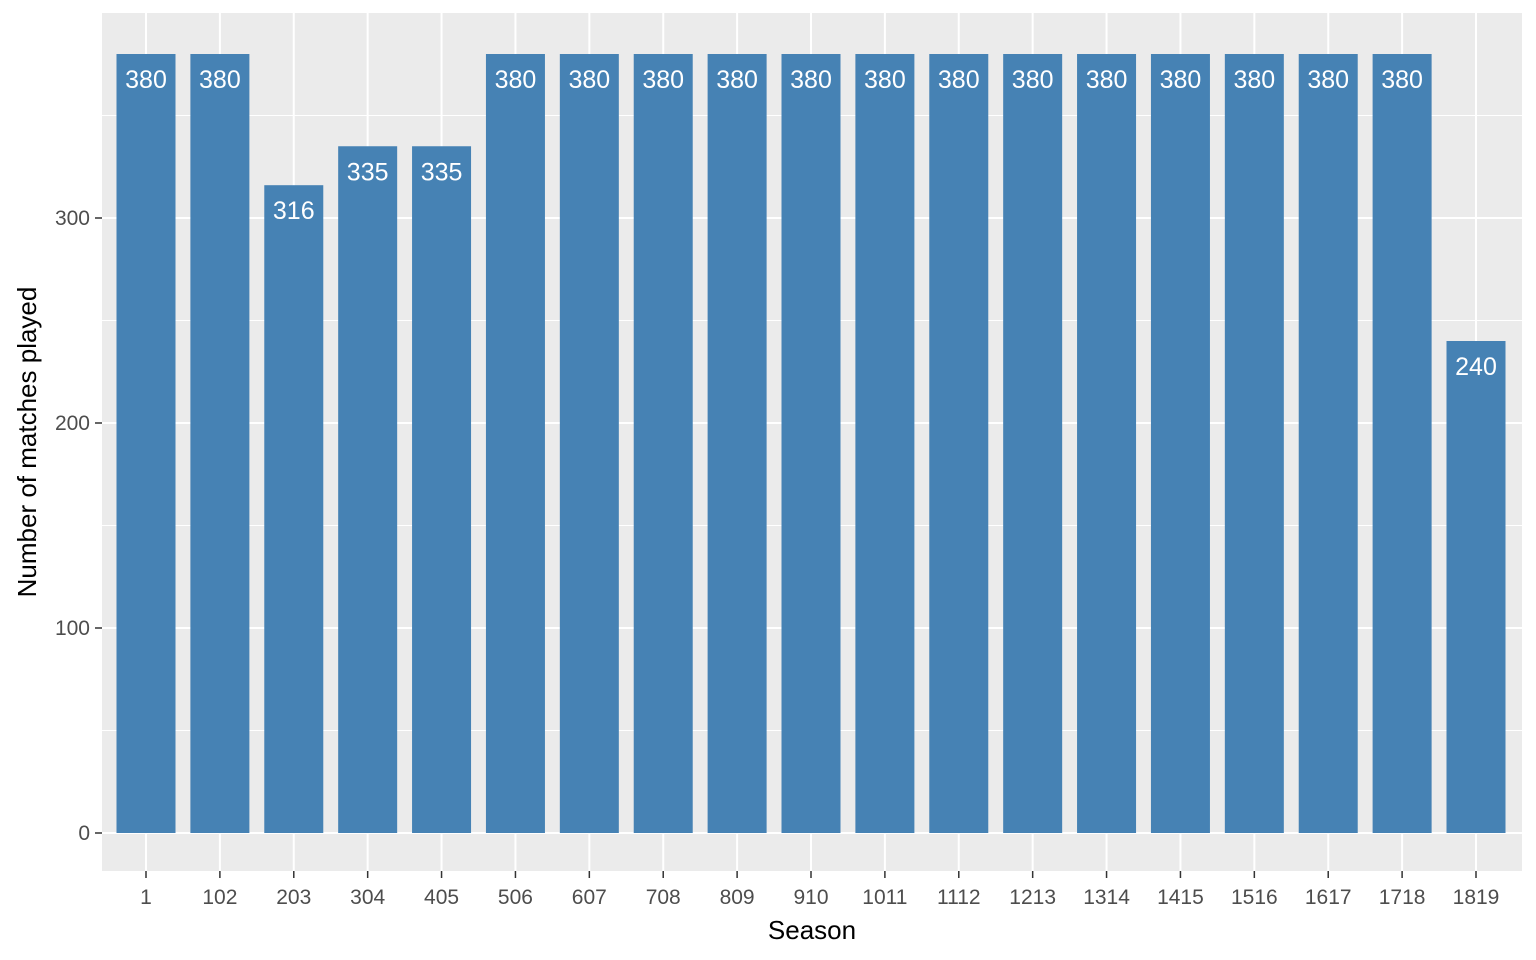 This screenshot has height=960, width=1536. I want to click on x-tick-label: 1011, so click(884, 897).